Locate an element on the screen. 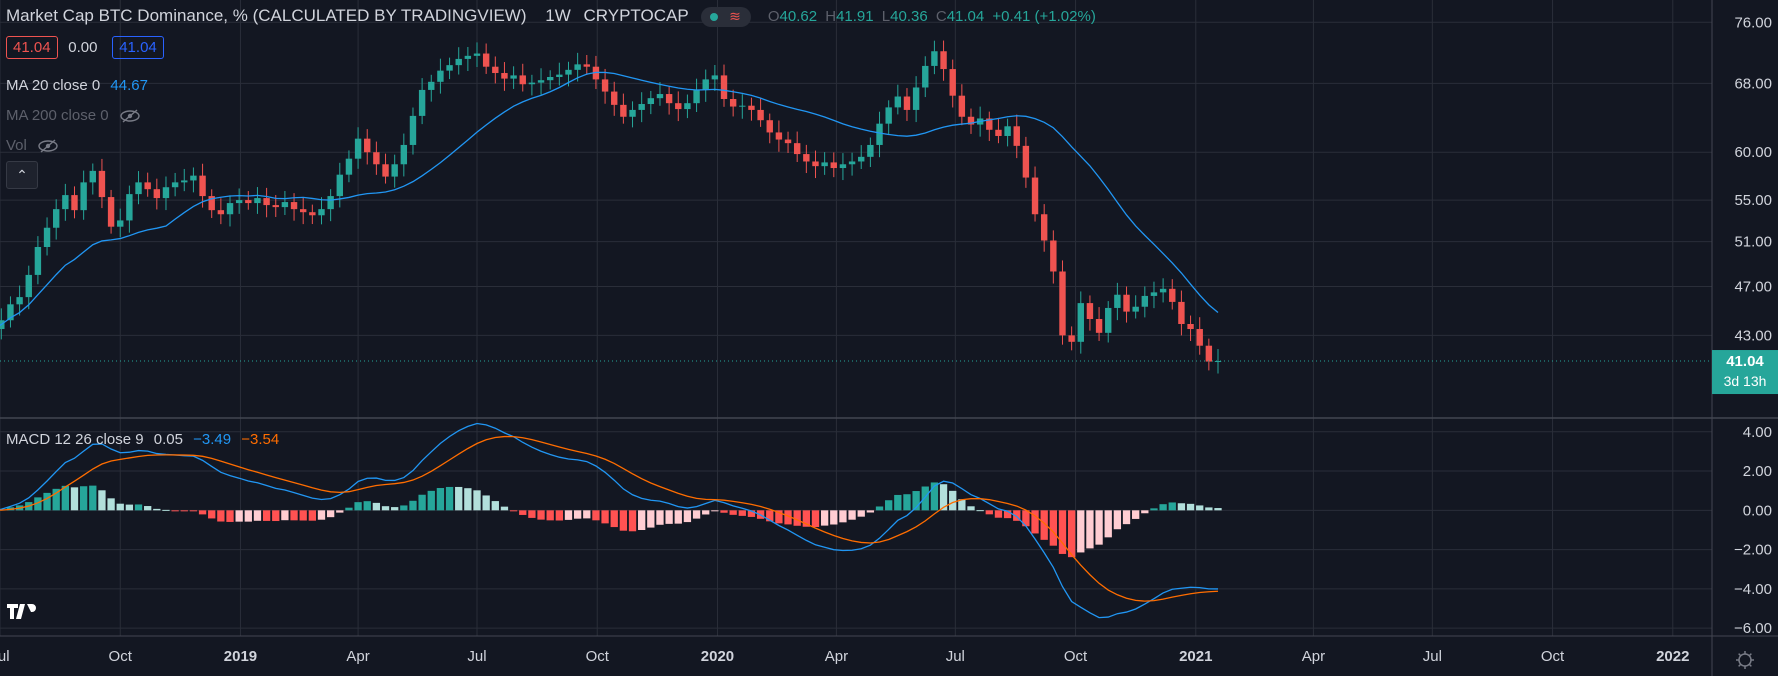 The width and height of the screenshot is (1778, 676). price-tick-label: 60.00 is located at coordinates (1753, 152).